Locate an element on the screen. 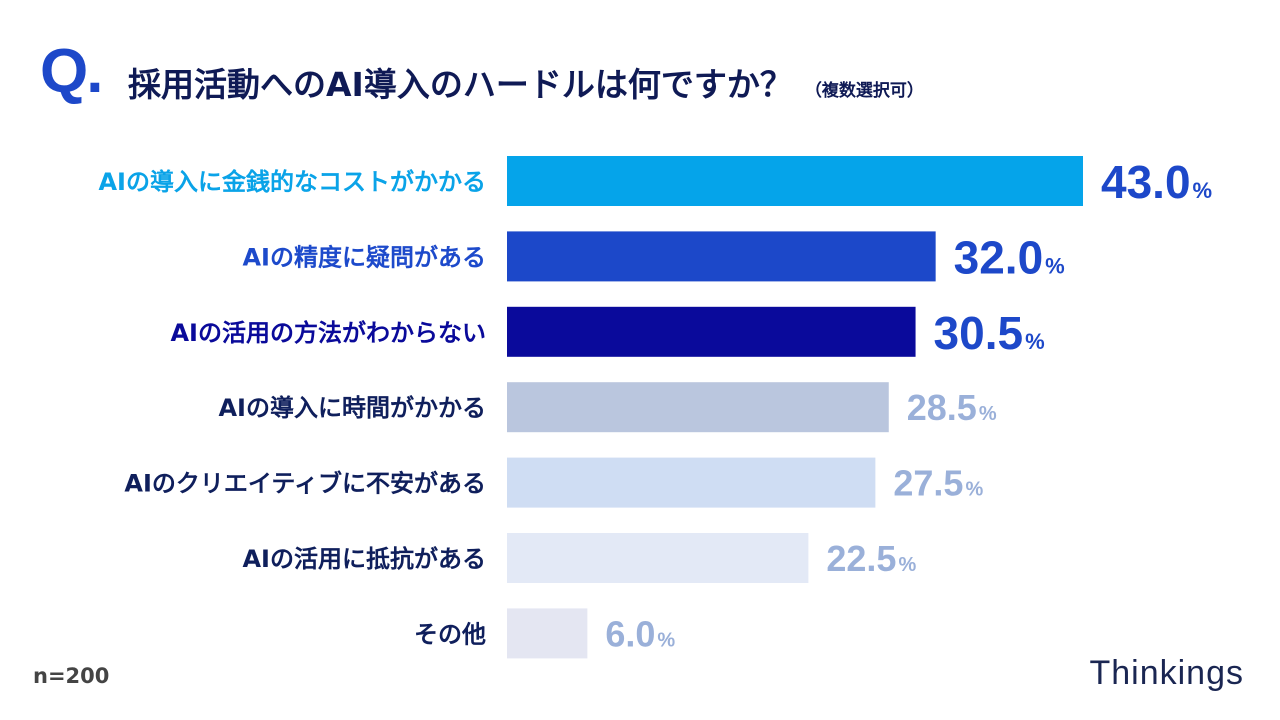 The width and height of the screenshot is (1280, 720). value-label: 22.5% is located at coordinates (871, 558).